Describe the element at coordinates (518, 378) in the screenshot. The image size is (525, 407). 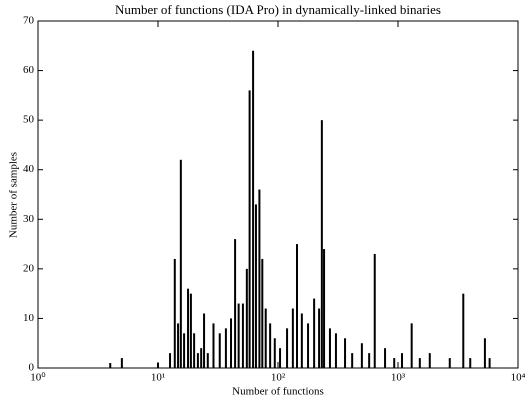
I see `x-tick-label: 10⁴` at that location.